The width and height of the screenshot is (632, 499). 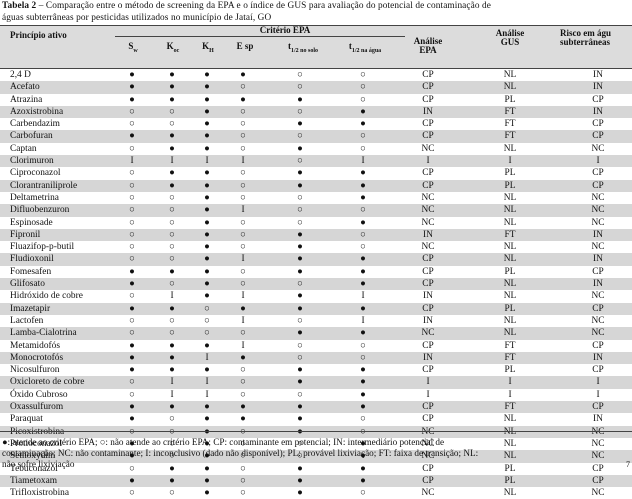 What do you see at coordinates (316, 333) in the screenshot?
I see `table-row: Lamba-Cialotrina ○ ○ ○ ○ ● ● NC NL NC` at bounding box center [316, 333].